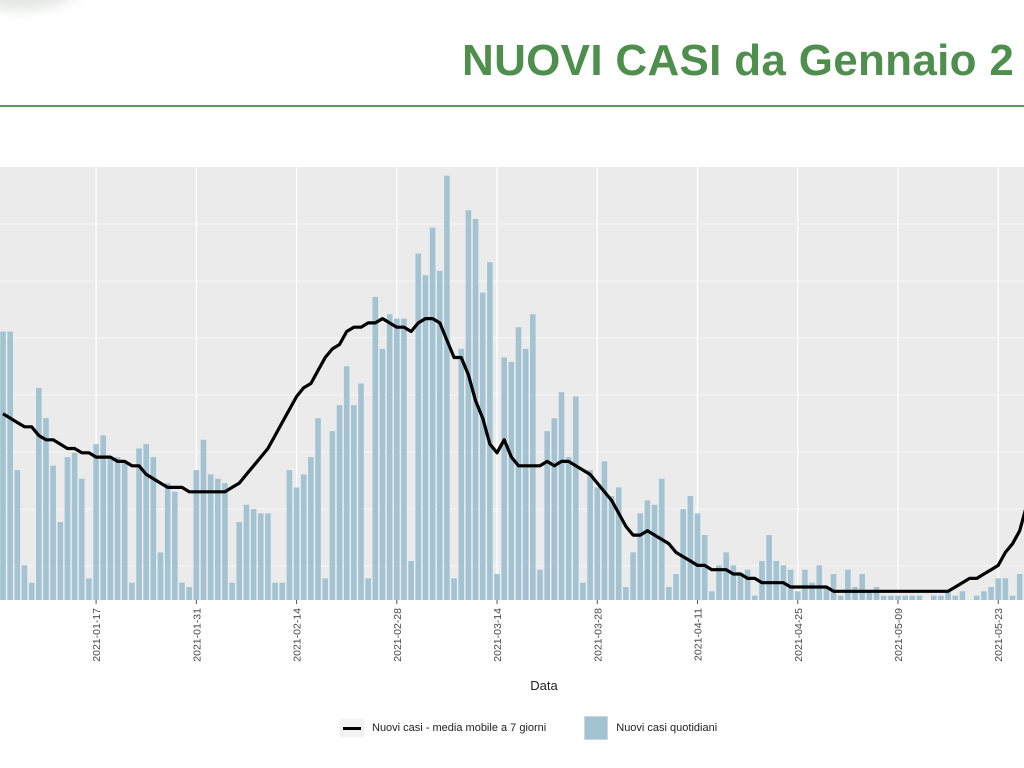  I want to click on corner-shadow, so click(40, 5).